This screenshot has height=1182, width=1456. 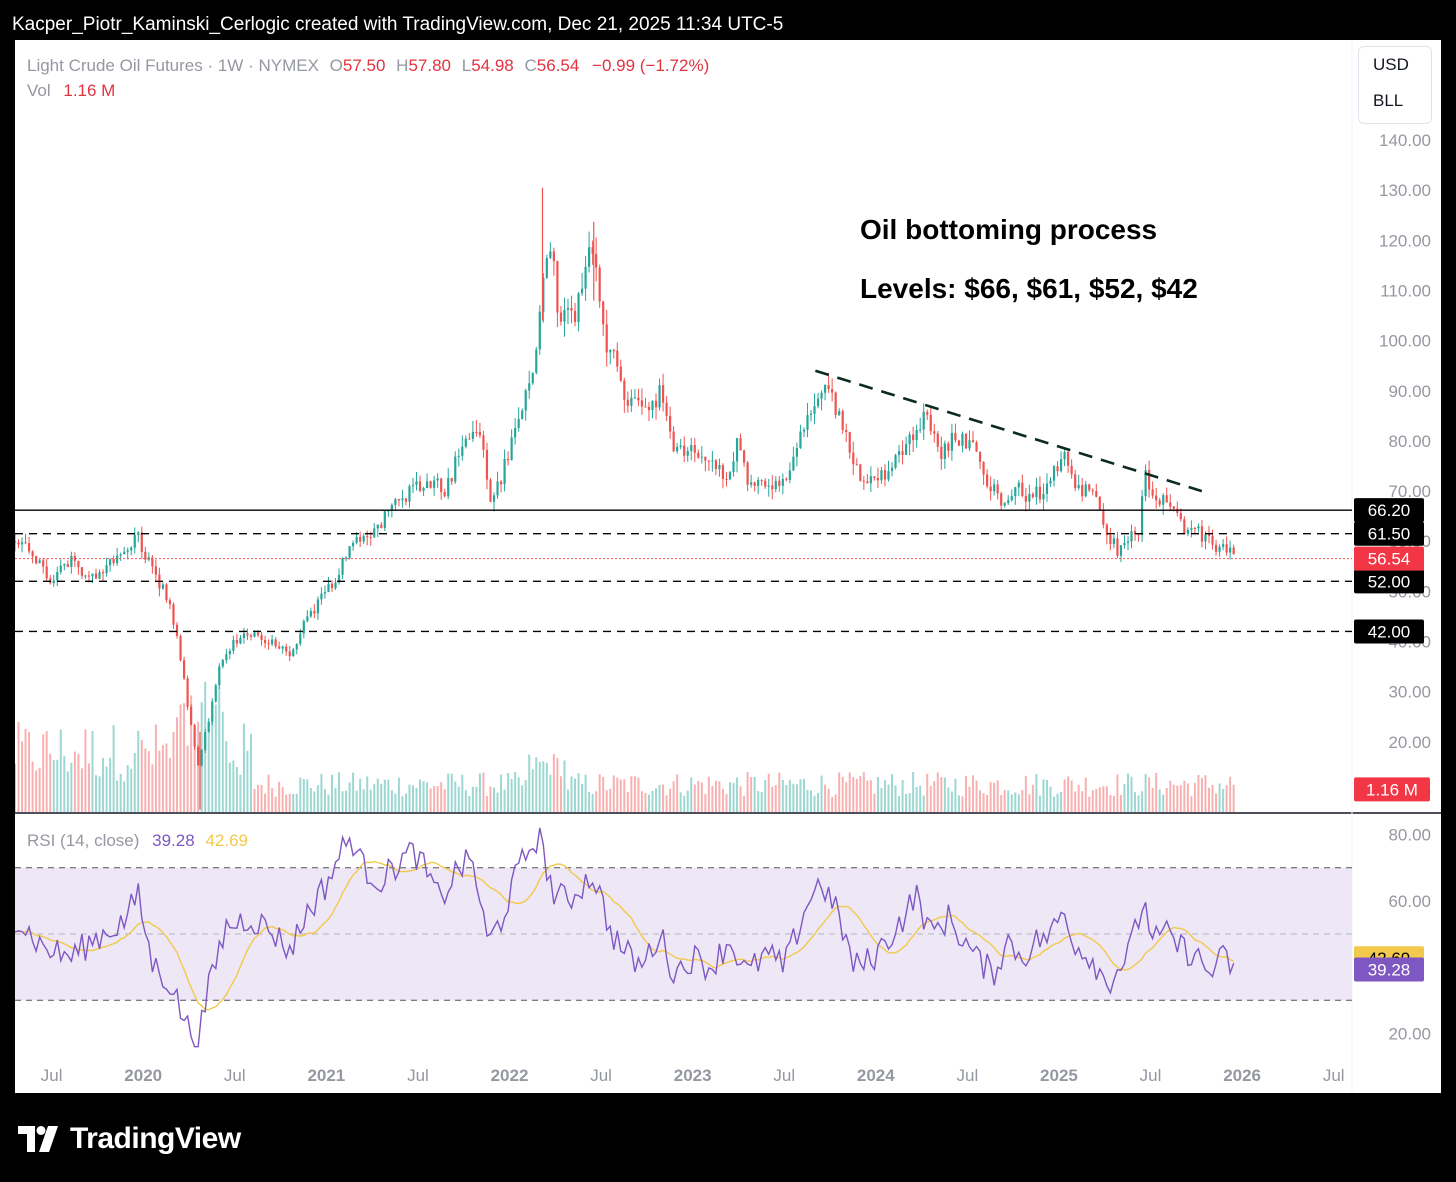 What do you see at coordinates (651, 65) in the screenshot?
I see `change-value: −0.99 (−1.72%)` at bounding box center [651, 65].